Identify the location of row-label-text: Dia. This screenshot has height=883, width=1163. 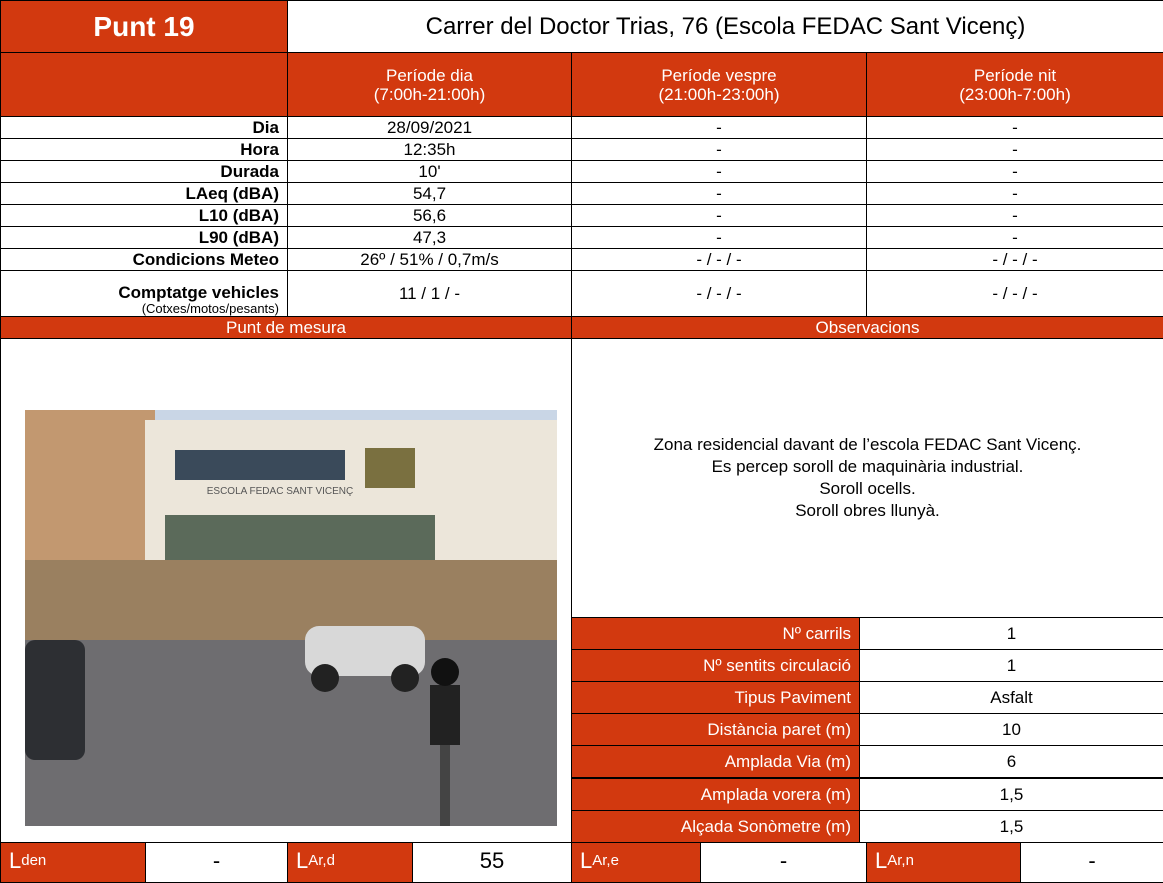
(265, 127).